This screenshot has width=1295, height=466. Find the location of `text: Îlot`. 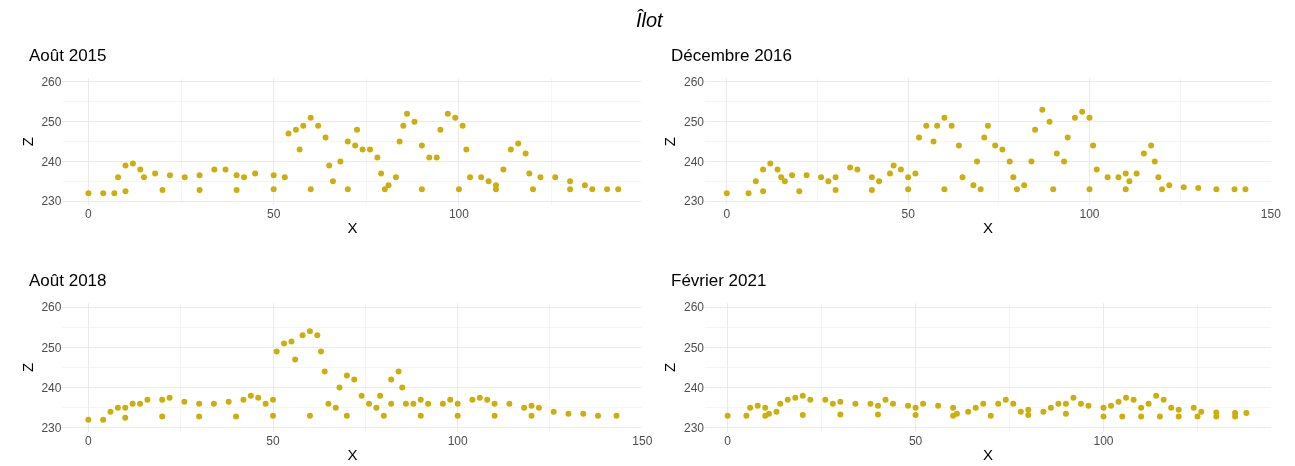

text: Îlot is located at coordinates (650, 20).